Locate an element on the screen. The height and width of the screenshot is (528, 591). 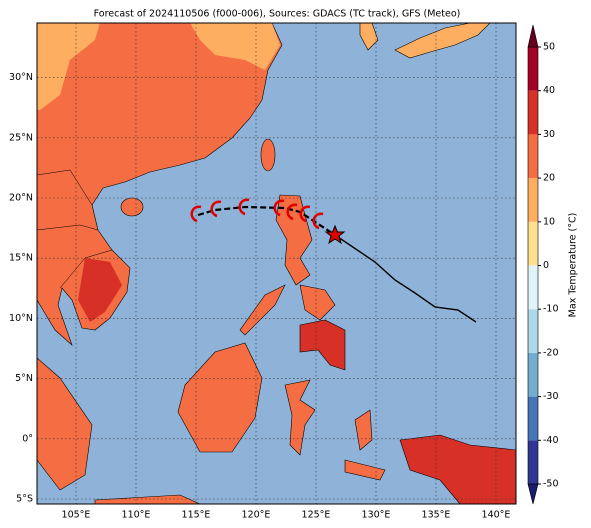
colorbar: -50 -40 -30 -20 -10 0 10 20 30 40 50 is located at coordinates (543, 264).